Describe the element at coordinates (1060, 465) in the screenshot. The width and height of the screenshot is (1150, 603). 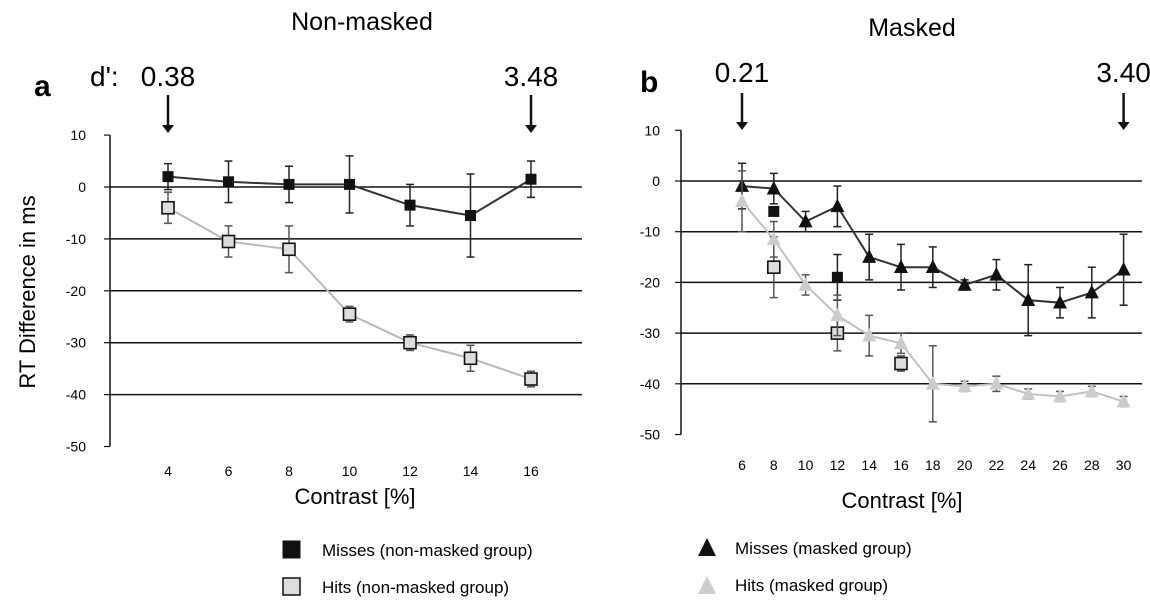
I see `panel-b-x-tick-label: 26` at that location.